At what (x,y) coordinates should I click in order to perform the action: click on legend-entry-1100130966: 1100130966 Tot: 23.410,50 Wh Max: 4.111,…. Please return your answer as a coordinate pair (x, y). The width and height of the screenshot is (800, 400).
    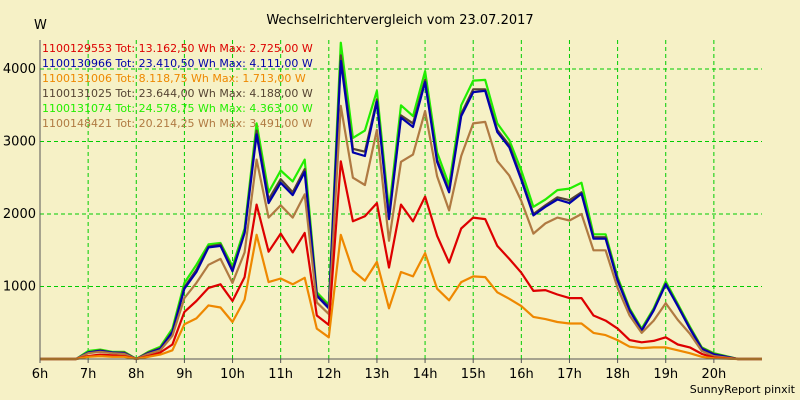
    Looking at the image, I should click on (177, 63).